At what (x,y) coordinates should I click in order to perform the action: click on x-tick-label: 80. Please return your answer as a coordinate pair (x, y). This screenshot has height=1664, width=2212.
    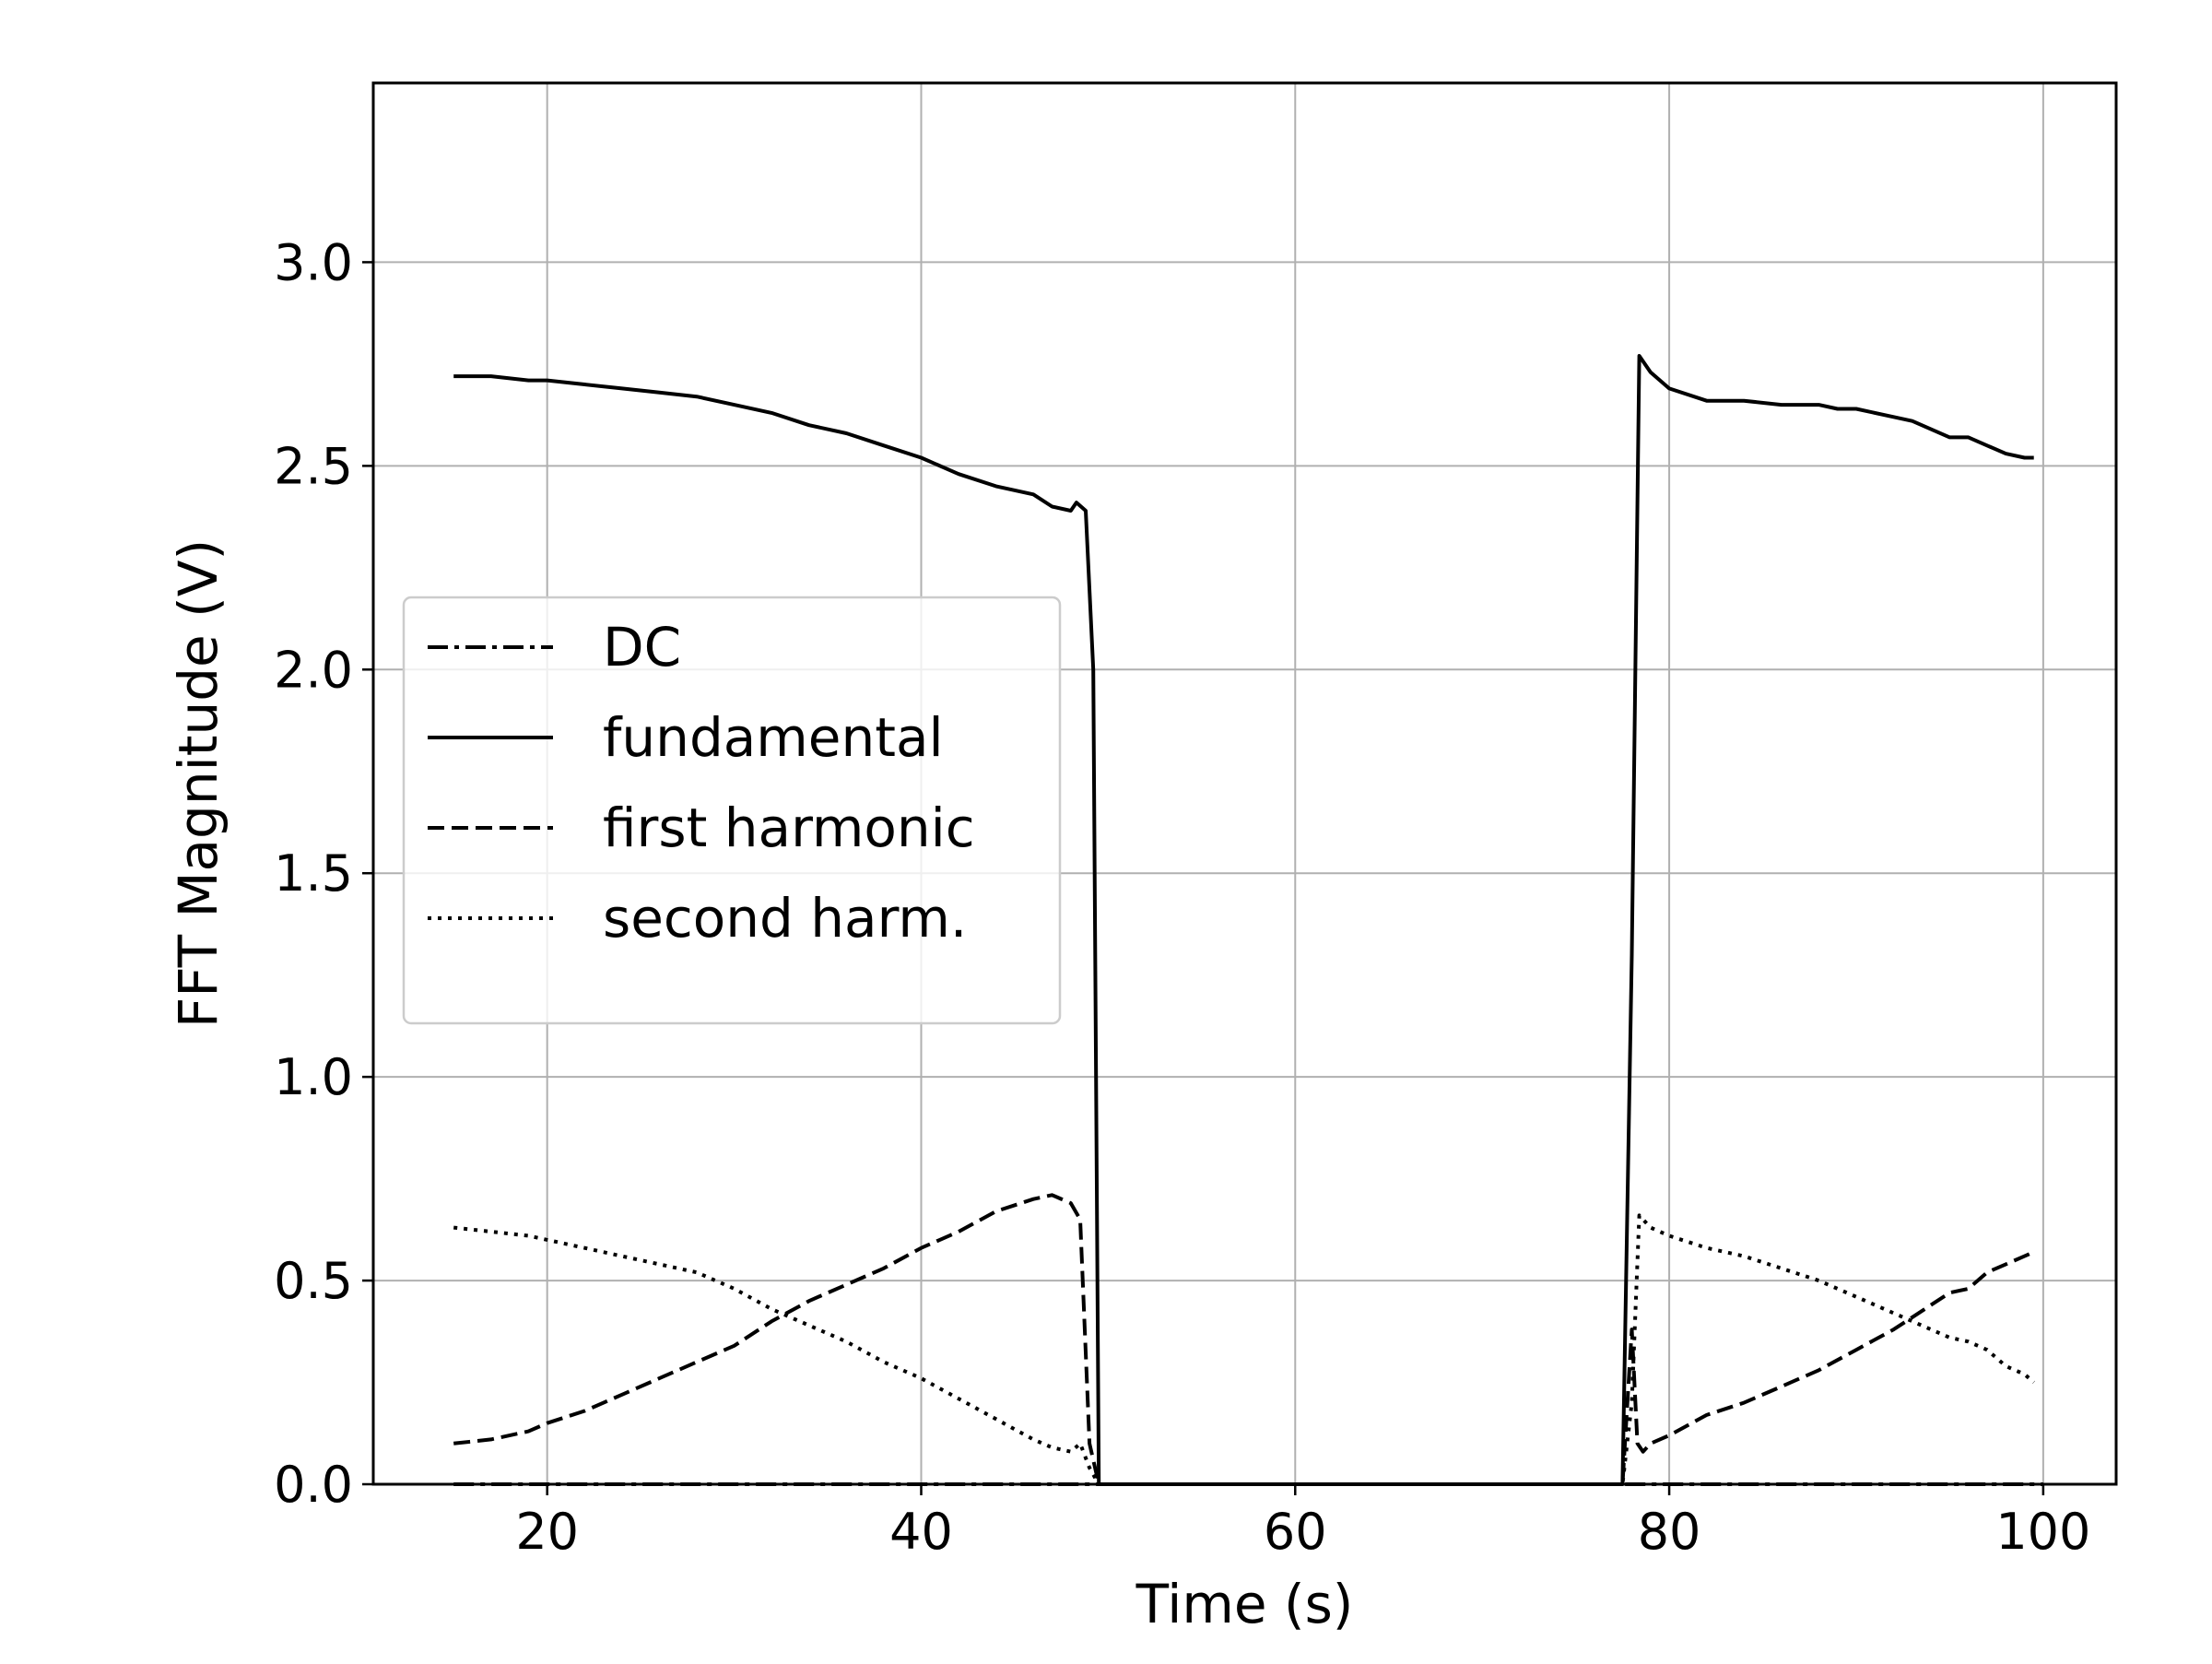
    Looking at the image, I should click on (1669, 1532).